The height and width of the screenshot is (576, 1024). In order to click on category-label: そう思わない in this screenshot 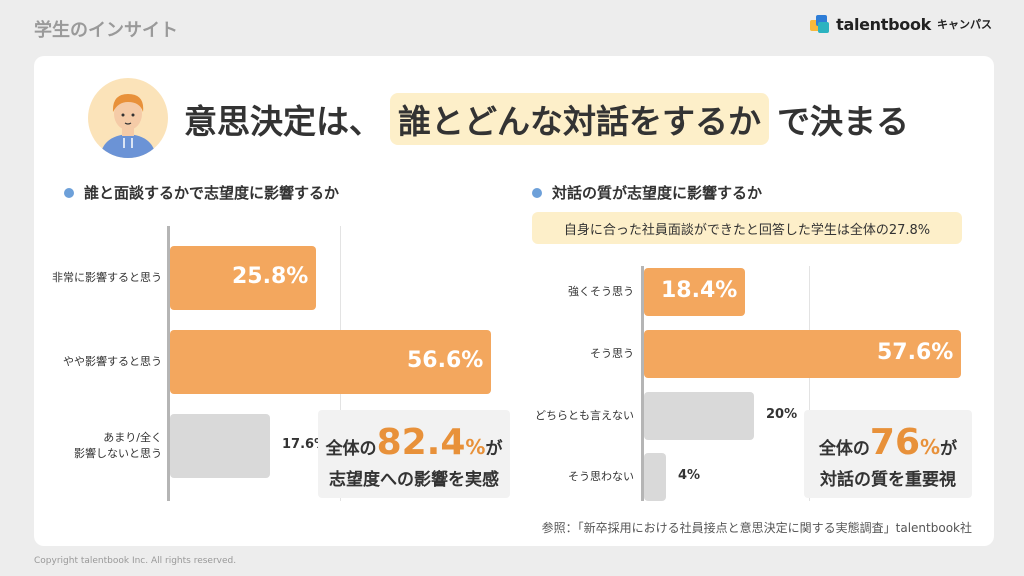, I will do `click(601, 476)`.